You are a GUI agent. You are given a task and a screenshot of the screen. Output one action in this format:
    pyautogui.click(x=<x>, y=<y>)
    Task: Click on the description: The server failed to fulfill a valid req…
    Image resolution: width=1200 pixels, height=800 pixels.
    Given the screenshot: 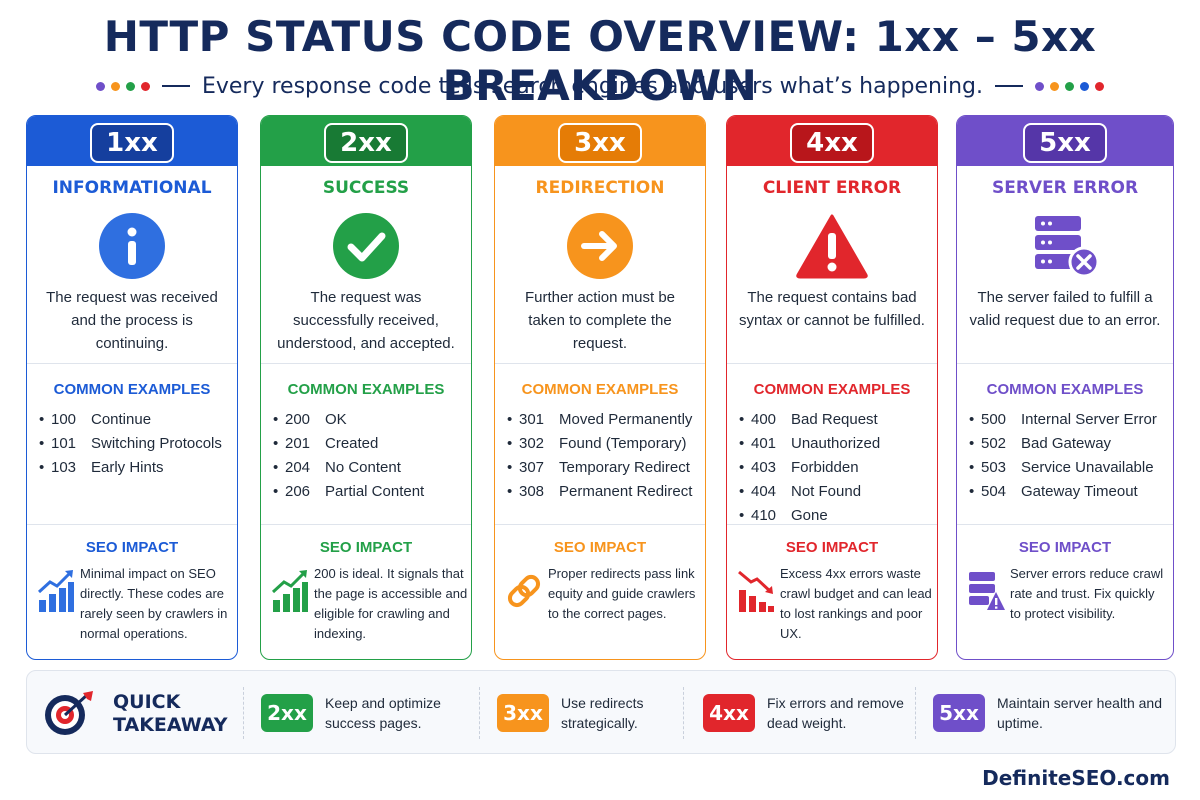 What is the action you would take?
    pyautogui.click(x=1065, y=309)
    